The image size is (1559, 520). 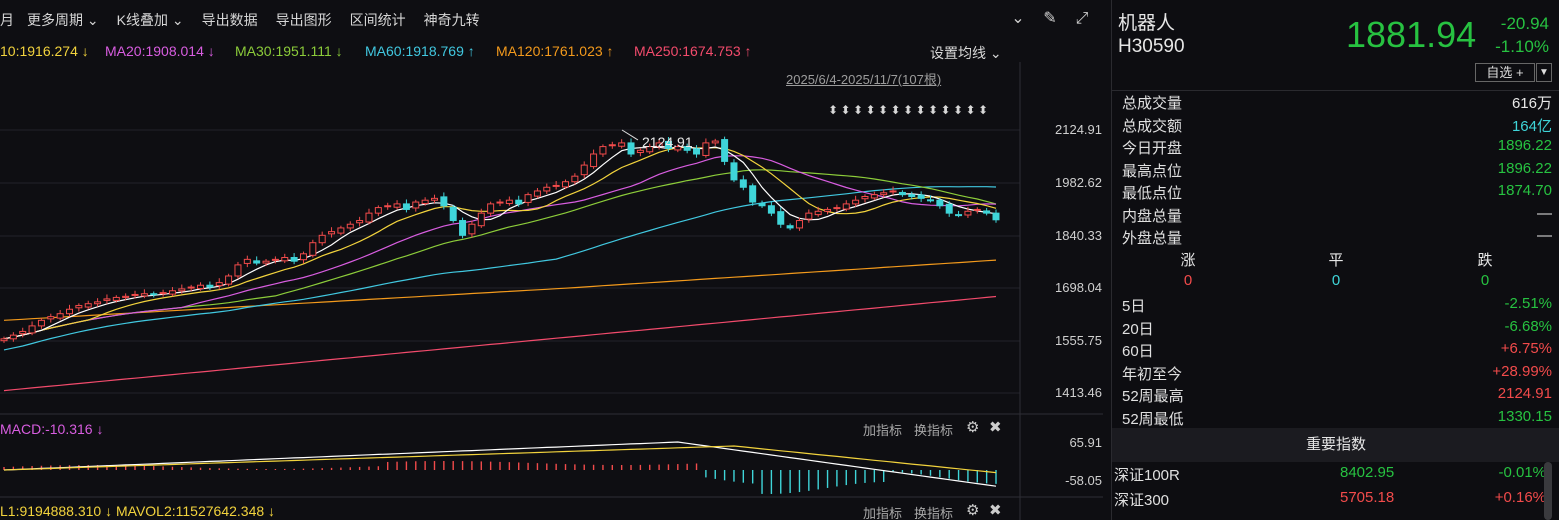 What do you see at coordinates (1335, 445) in the screenshot?
I see `key-indices-header: 重要指数` at bounding box center [1335, 445].